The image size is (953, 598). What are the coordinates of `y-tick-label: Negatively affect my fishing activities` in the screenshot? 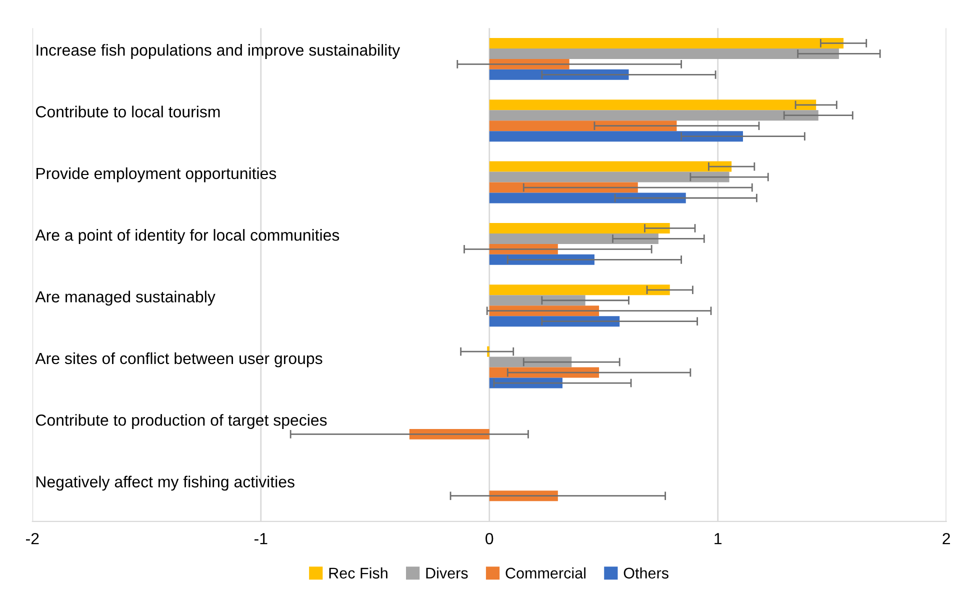 It's located at (165, 483).